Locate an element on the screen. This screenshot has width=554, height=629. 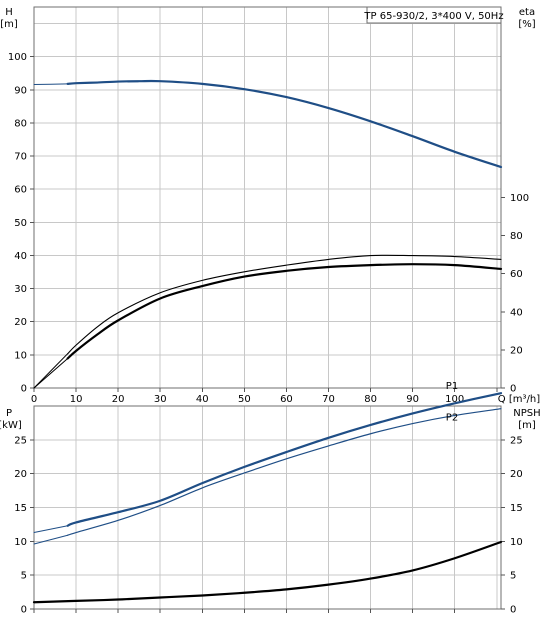
npsh-axis-label: NPSH is located at coordinates (526, 413).